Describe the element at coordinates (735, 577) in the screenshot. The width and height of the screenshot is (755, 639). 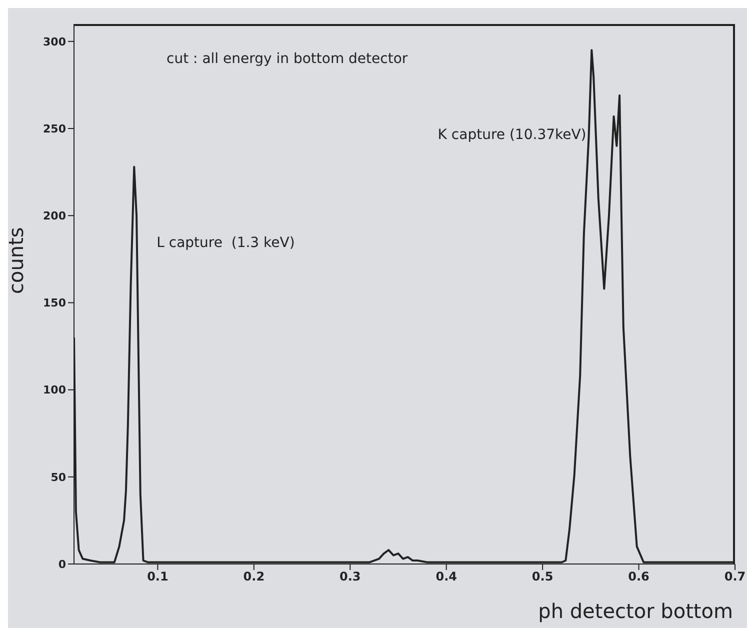
I see `x-tick-label: 0.7` at that location.